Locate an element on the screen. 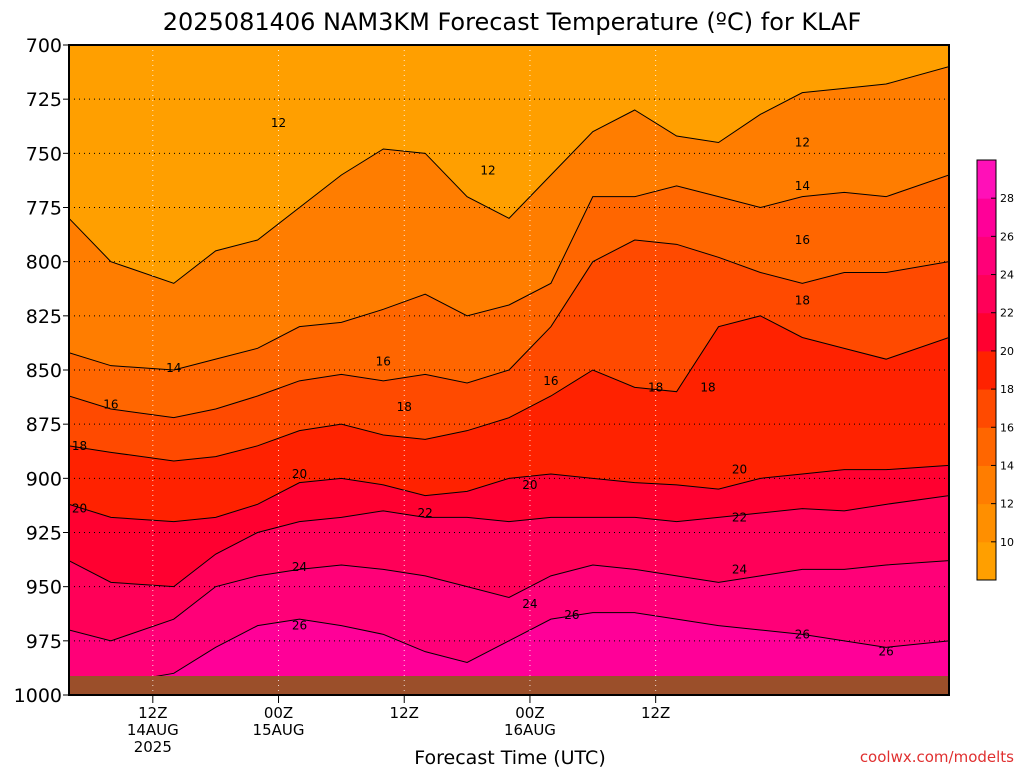 Image resolution: width=1024 pixels, height=768 pixels. y-tick-label: 900 is located at coordinates (44, 479).